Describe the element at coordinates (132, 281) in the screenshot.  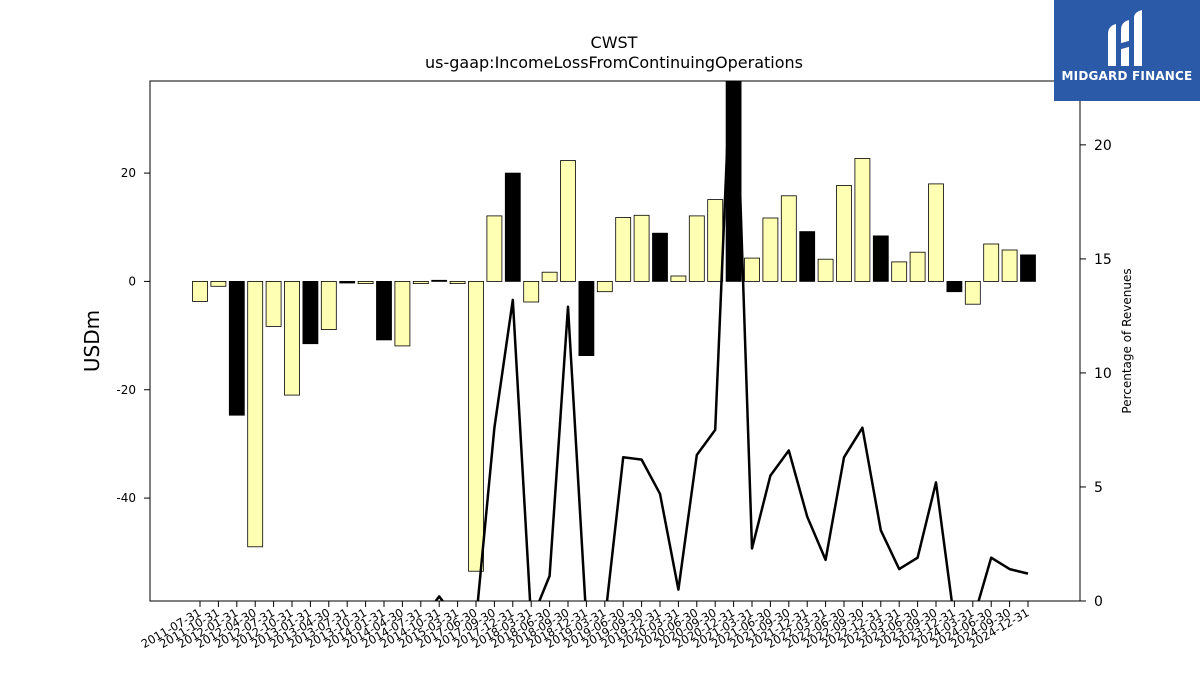
I see `y-tick-label: 0` at that location.